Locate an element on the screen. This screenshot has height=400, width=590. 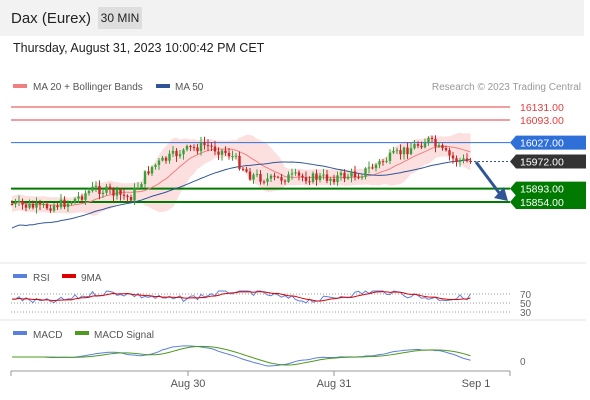
legend-rsi-ma: 9MA is located at coordinates (91, 278).